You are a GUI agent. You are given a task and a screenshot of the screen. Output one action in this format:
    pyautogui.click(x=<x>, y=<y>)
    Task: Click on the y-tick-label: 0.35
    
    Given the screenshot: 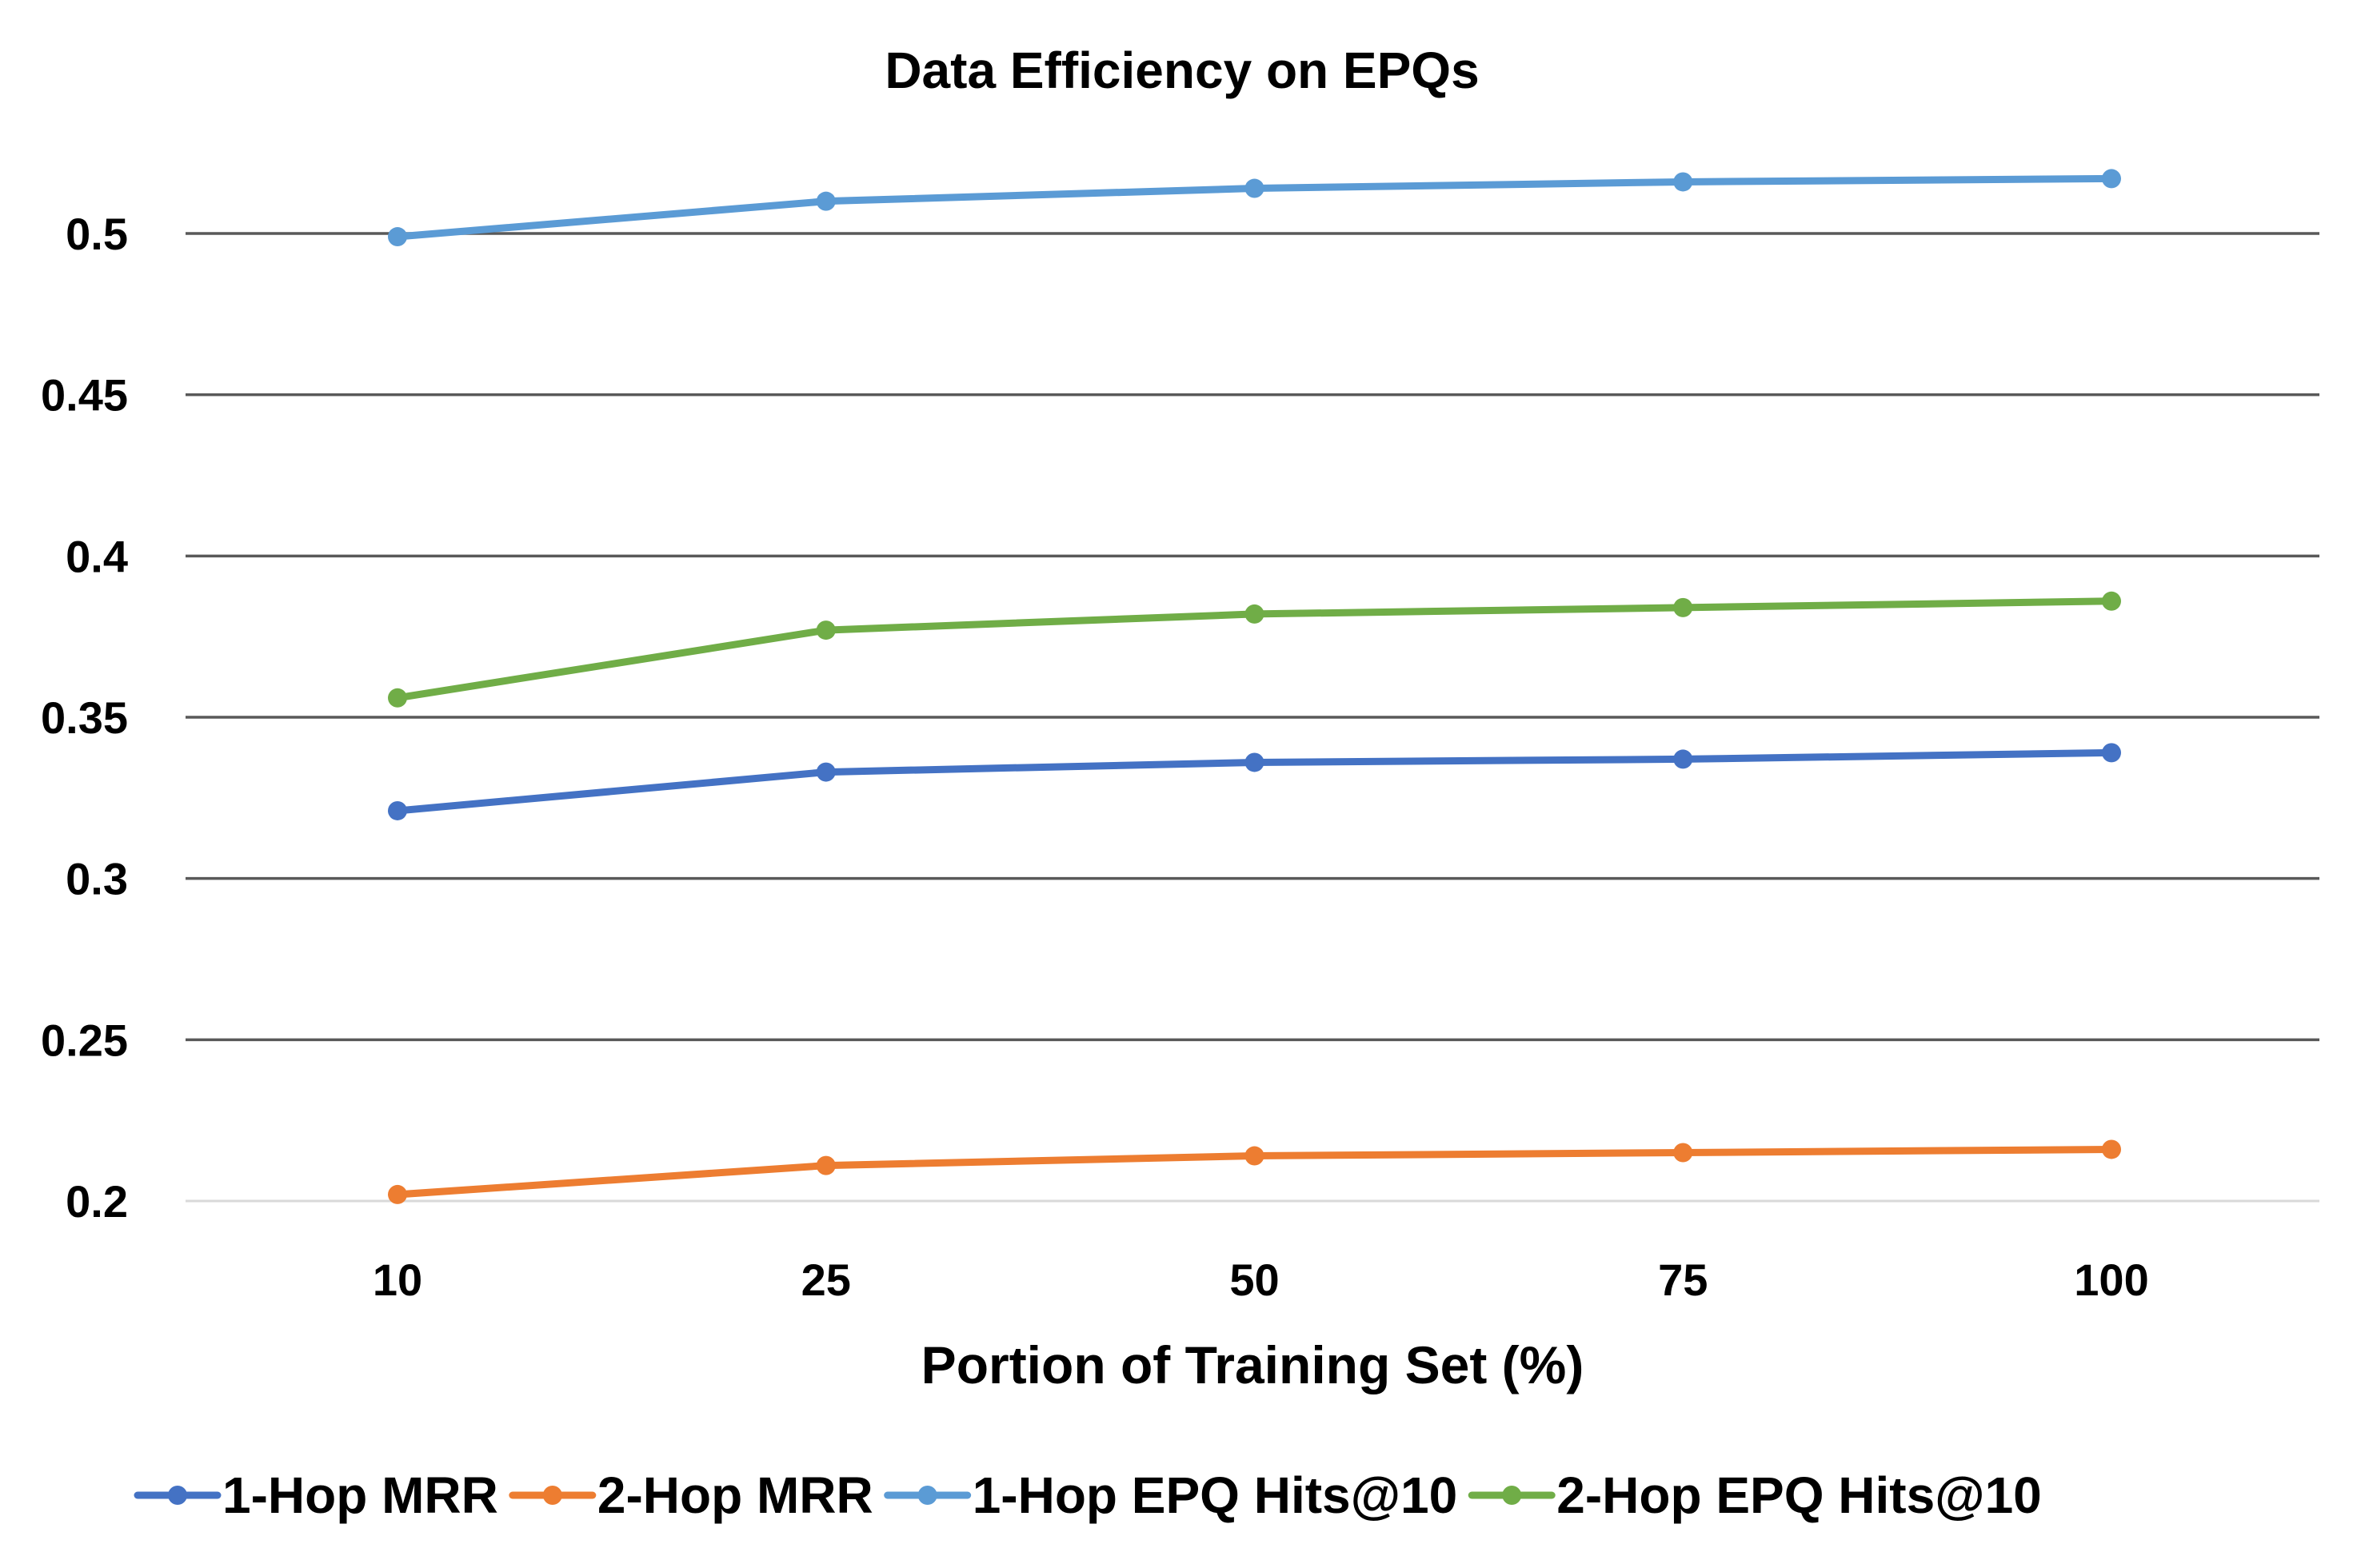 What is the action you would take?
    pyautogui.click(x=84, y=717)
    